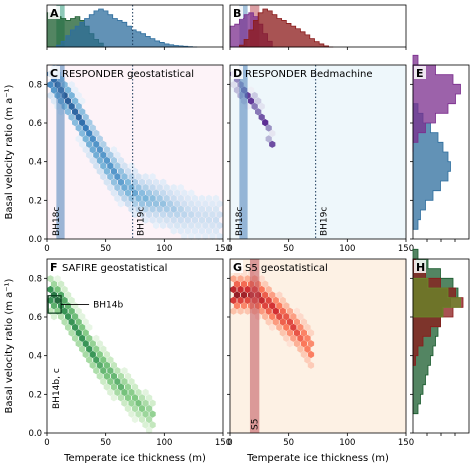 The width and height of the screenshot is (474, 472). What do you see at coordinates (288, 443) in the screenshot?
I see `panel-G-xtick-label: 50` at bounding box center [288, 443].